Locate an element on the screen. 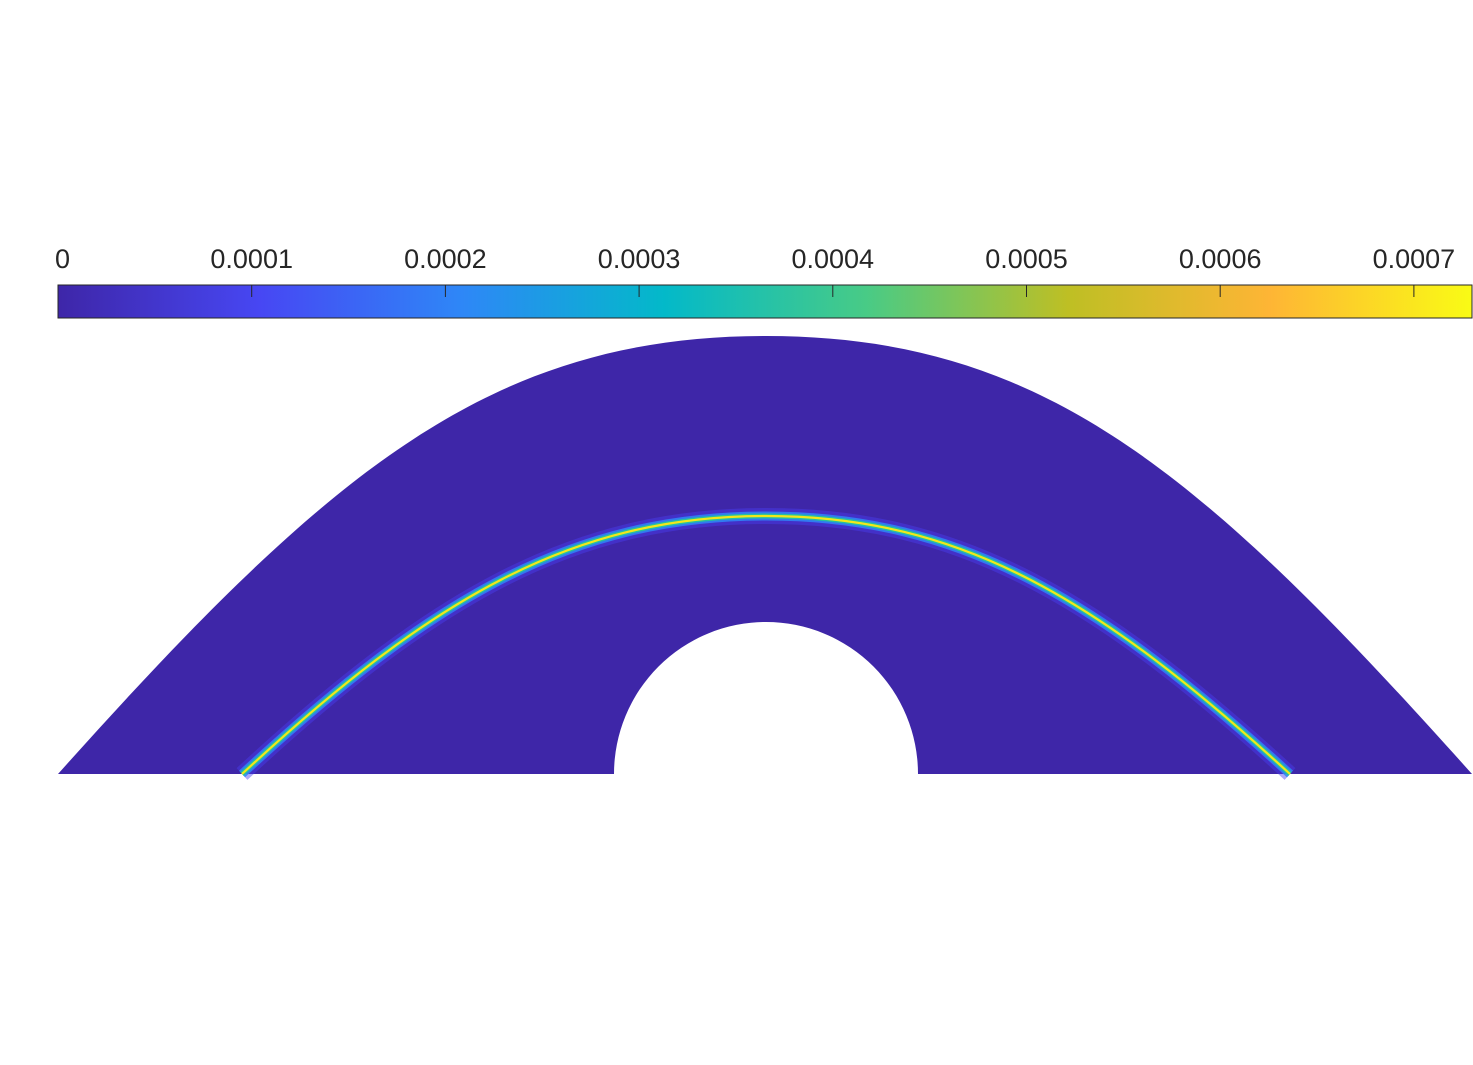 The height and width of the screenshot is (1065, 1473). colorbar-bar is located at coordinates (765, 301).